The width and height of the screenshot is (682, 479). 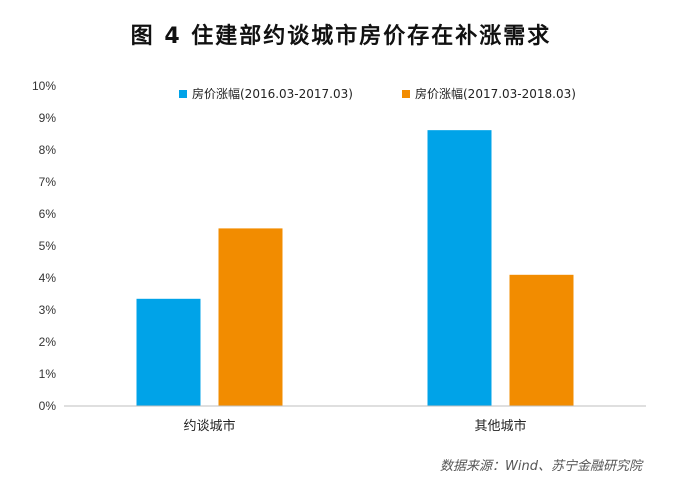 I want to click on y-tick-label: 0%, so click(x=48, y=406).